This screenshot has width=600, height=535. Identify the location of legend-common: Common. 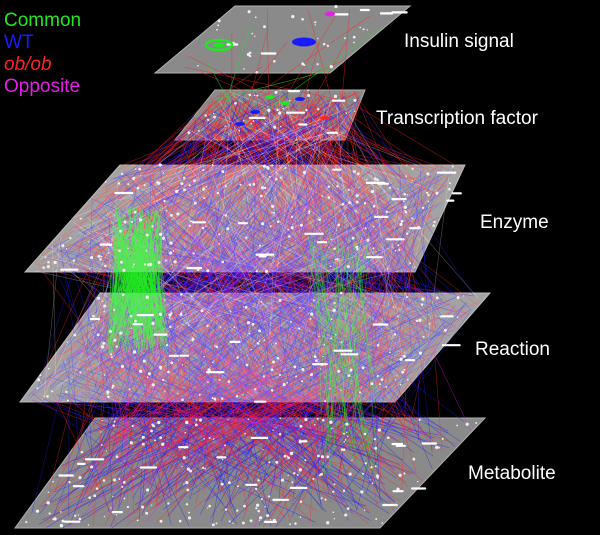
(43, 20).